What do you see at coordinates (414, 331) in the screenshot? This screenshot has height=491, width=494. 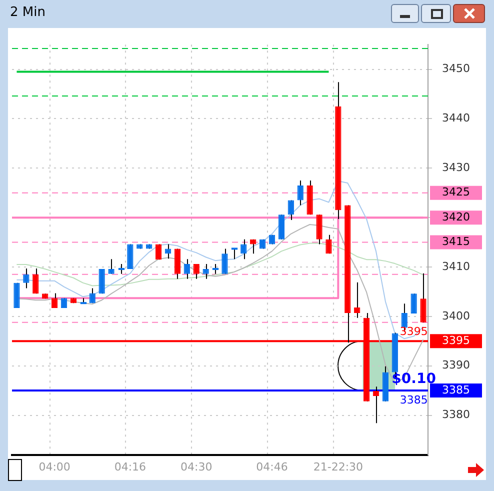 I see `annotation: 3395` at bounding box center [414, 331].